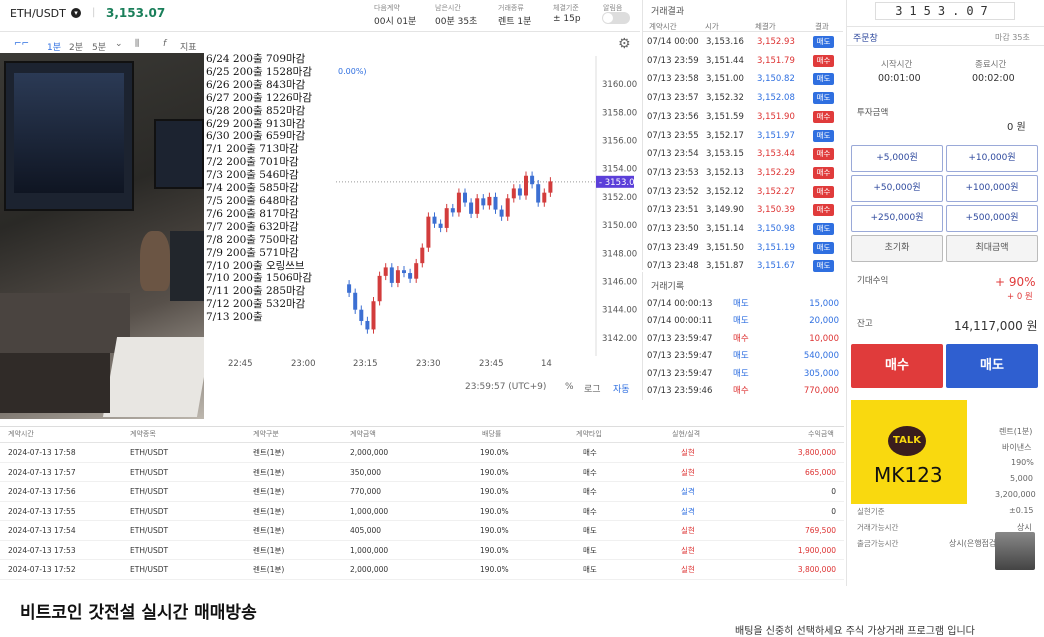 The height and width of the screenshot is (637, 1044). Describe the element at coordinates (897, 248) in the screenshot. I see `reset-button: 초기화` at that location.